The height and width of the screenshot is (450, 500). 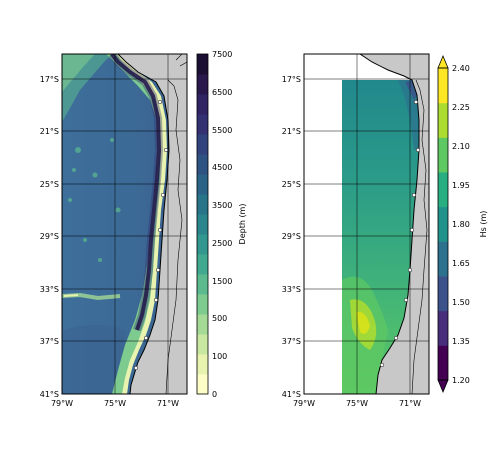 What do you see at coordinates (461, 380) in the screenshot?
I see `hs-tick: 1.20` at bounding box center [461, 380].